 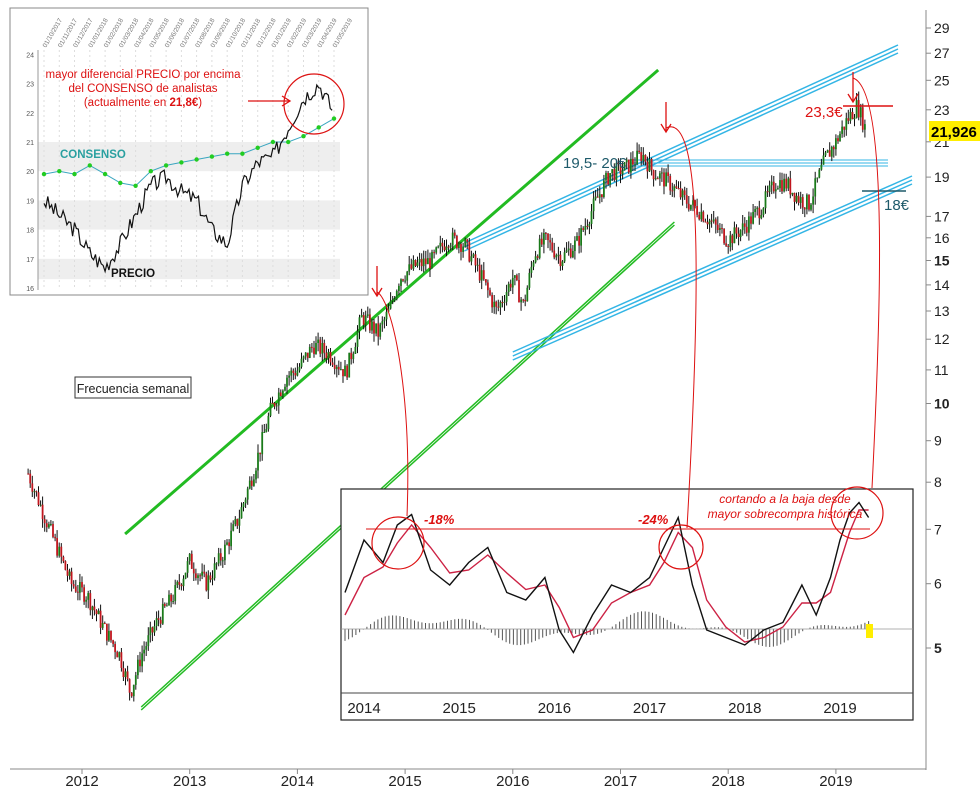 I want to click on y-tick-label: 8, so click(x=938, y=482).